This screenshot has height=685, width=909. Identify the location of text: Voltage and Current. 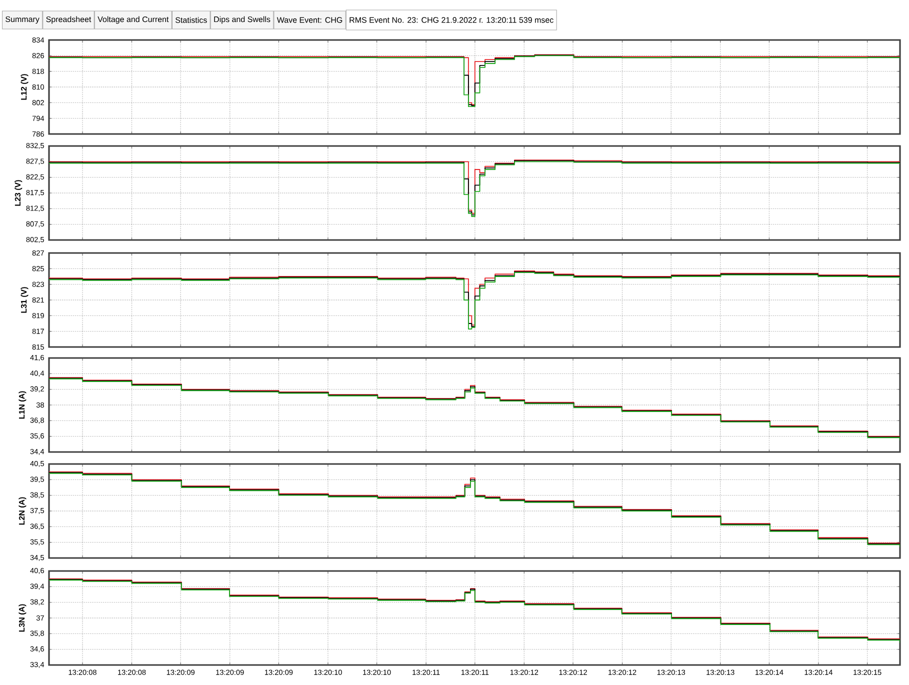
(133, 20).